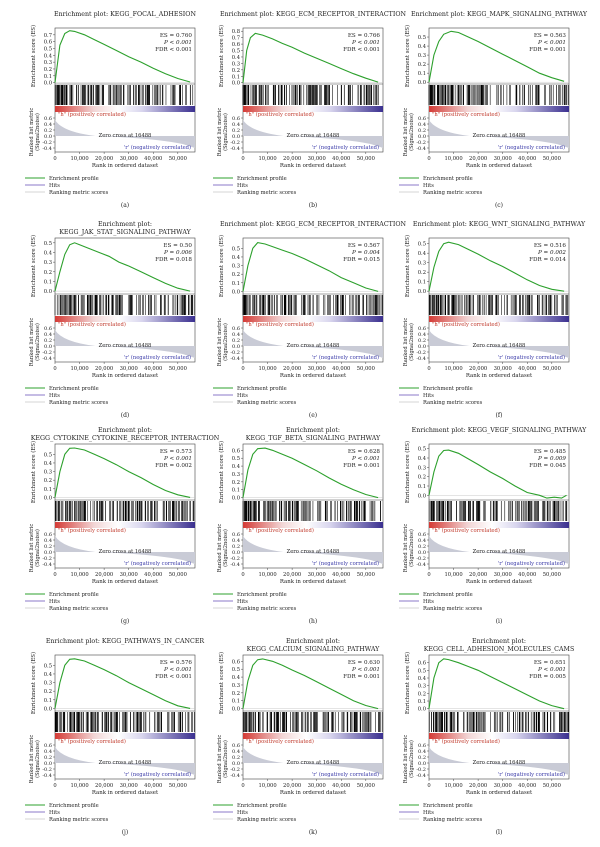 The width and height of the screenshot is (600, 847). I want to click on x-tick-label: 30,000, so click(317, 369).